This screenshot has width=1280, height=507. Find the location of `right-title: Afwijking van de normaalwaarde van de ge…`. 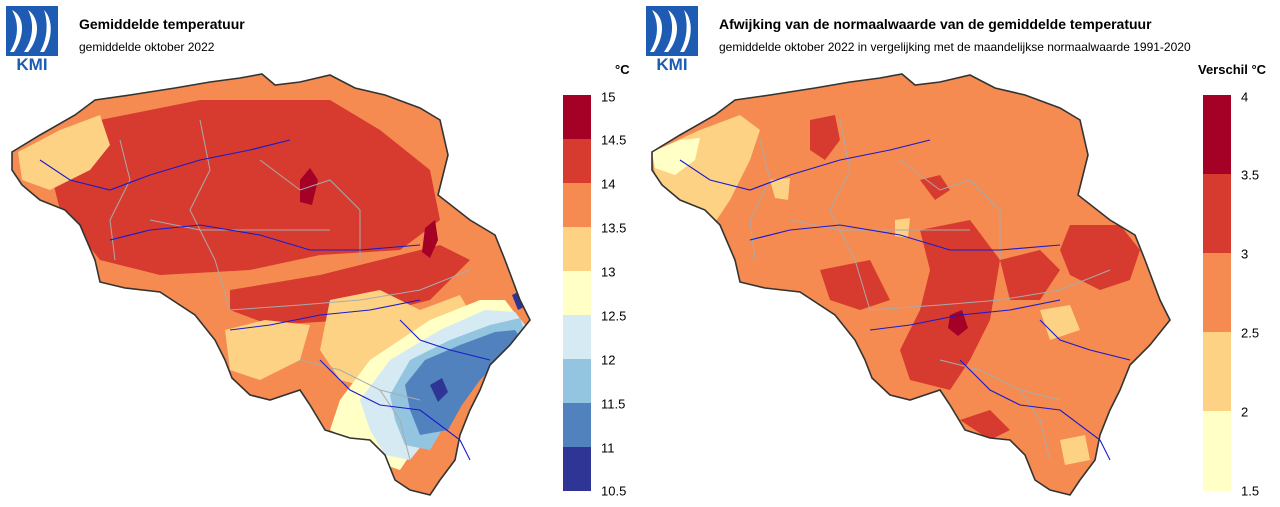

right-title: Afwijking van de normaalwaarde van de ge… is located at coordinates (935, 24).